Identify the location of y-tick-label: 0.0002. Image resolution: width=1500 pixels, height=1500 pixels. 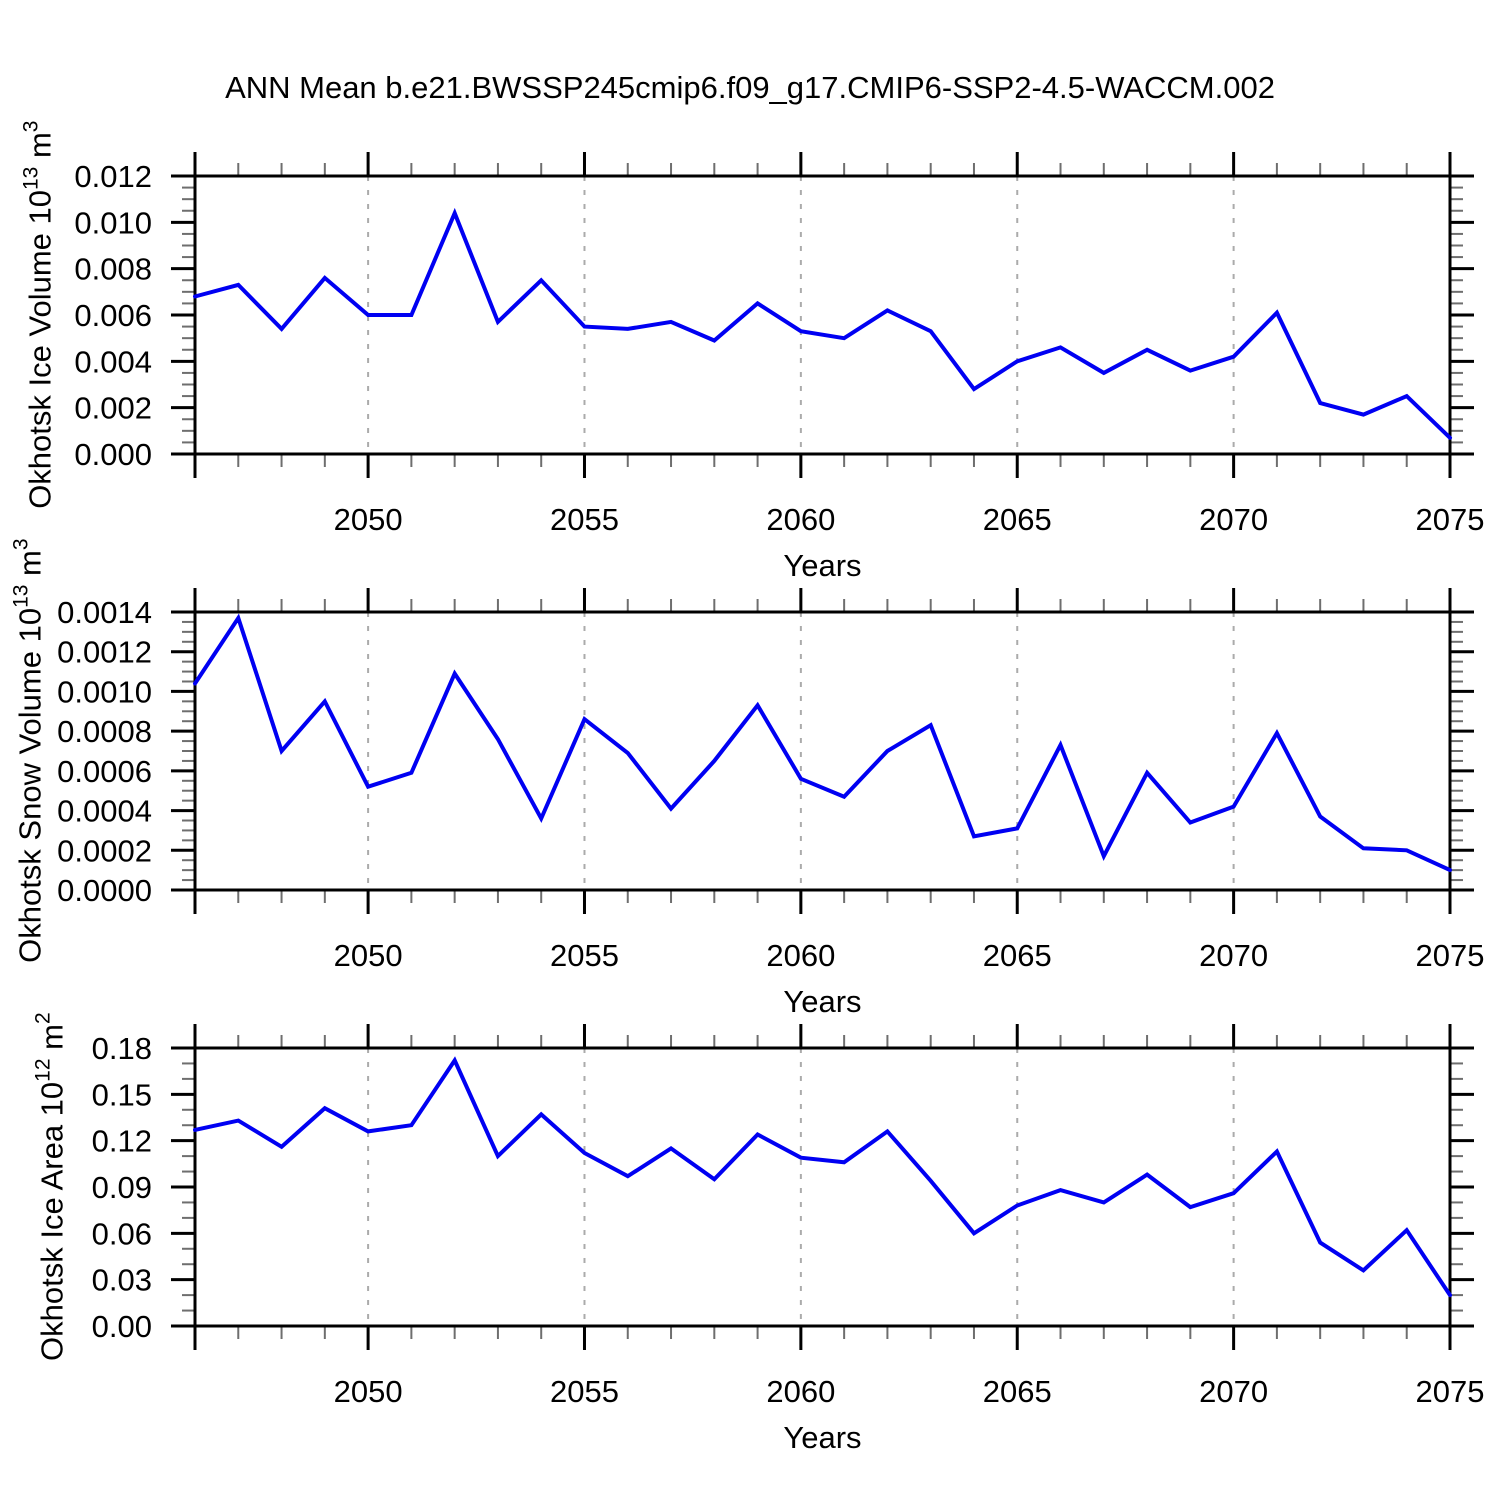
(104, 850).